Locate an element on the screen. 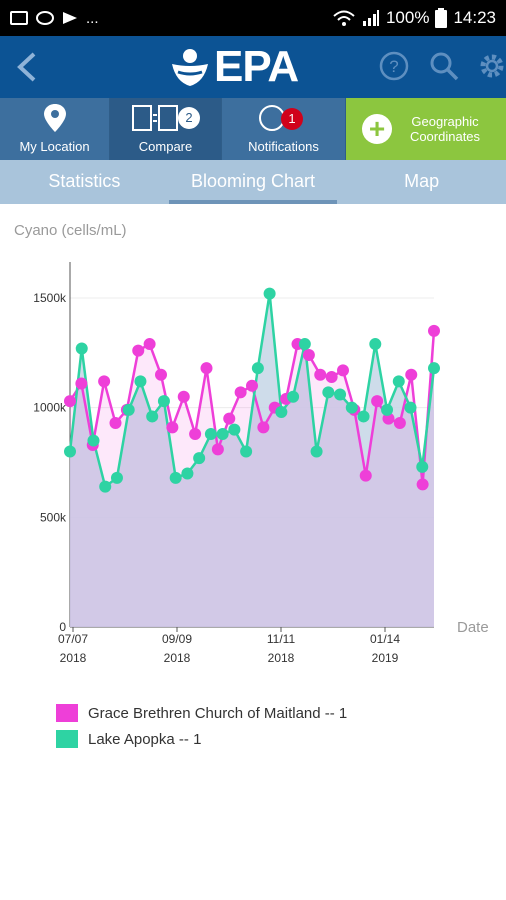 The width and height of the screenshot is (506, 900). epa-logo: EPA is located at coordinates (234, 66).